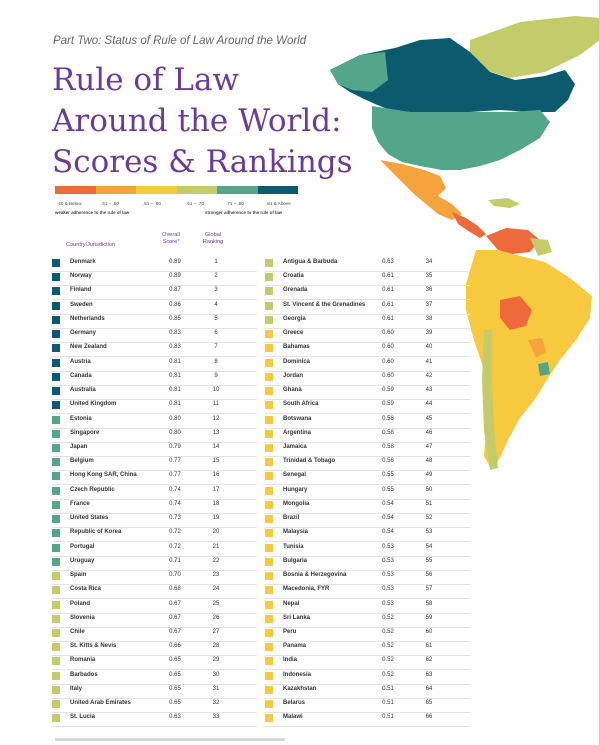 The height and width of the screenshot is (745, 600). What do you see at coordinates (367, 634) in the screenshot?
I see `table-row: Peru 0.52 60` at bounding box center [367, 634].